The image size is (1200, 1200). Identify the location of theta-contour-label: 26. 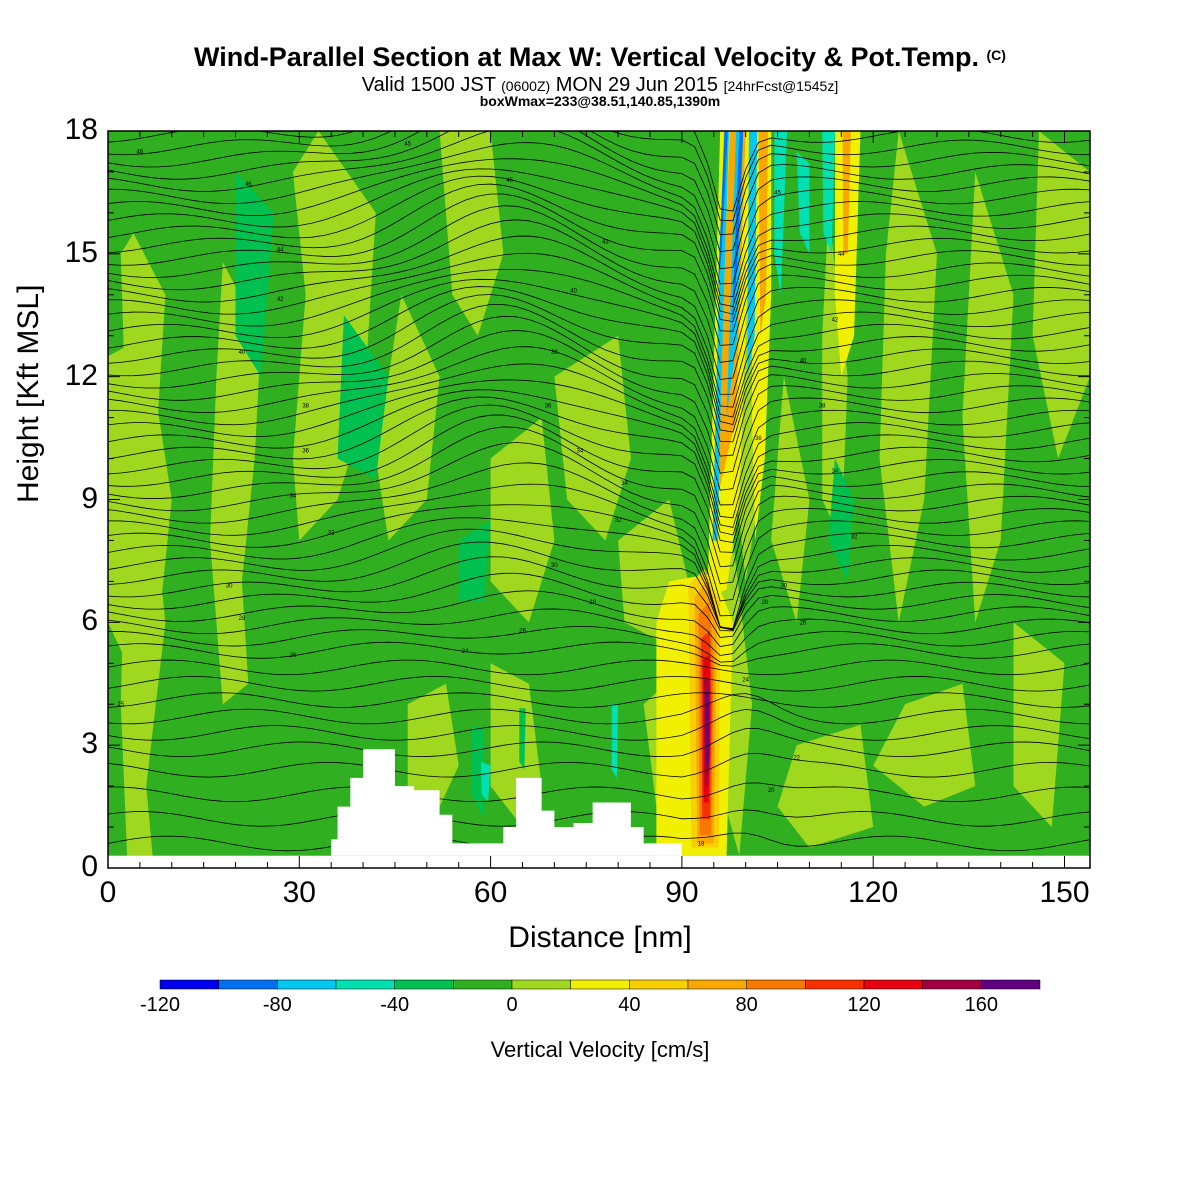
(803, 623).